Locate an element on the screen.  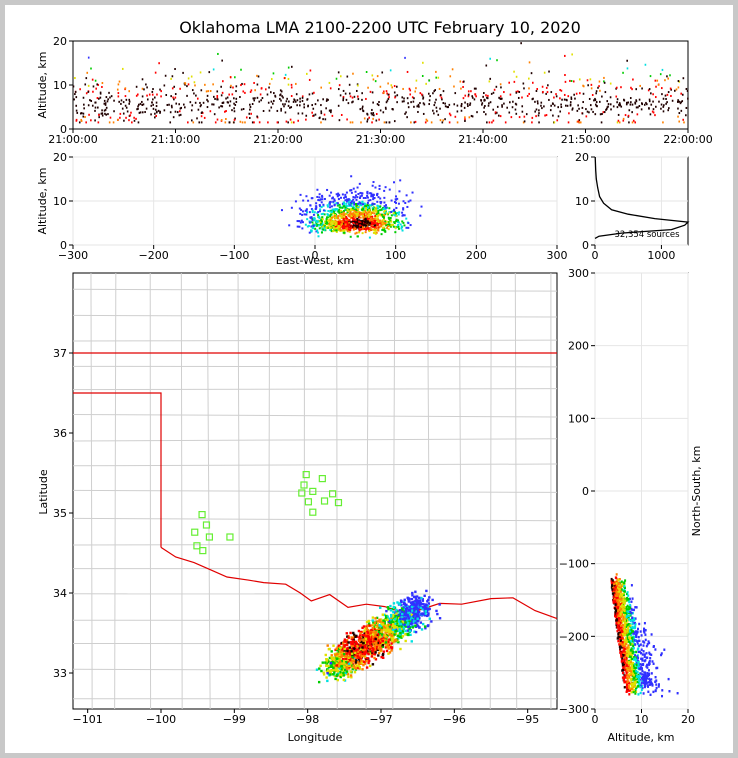
ns-altitude-source is located at coordinates (636, 691).